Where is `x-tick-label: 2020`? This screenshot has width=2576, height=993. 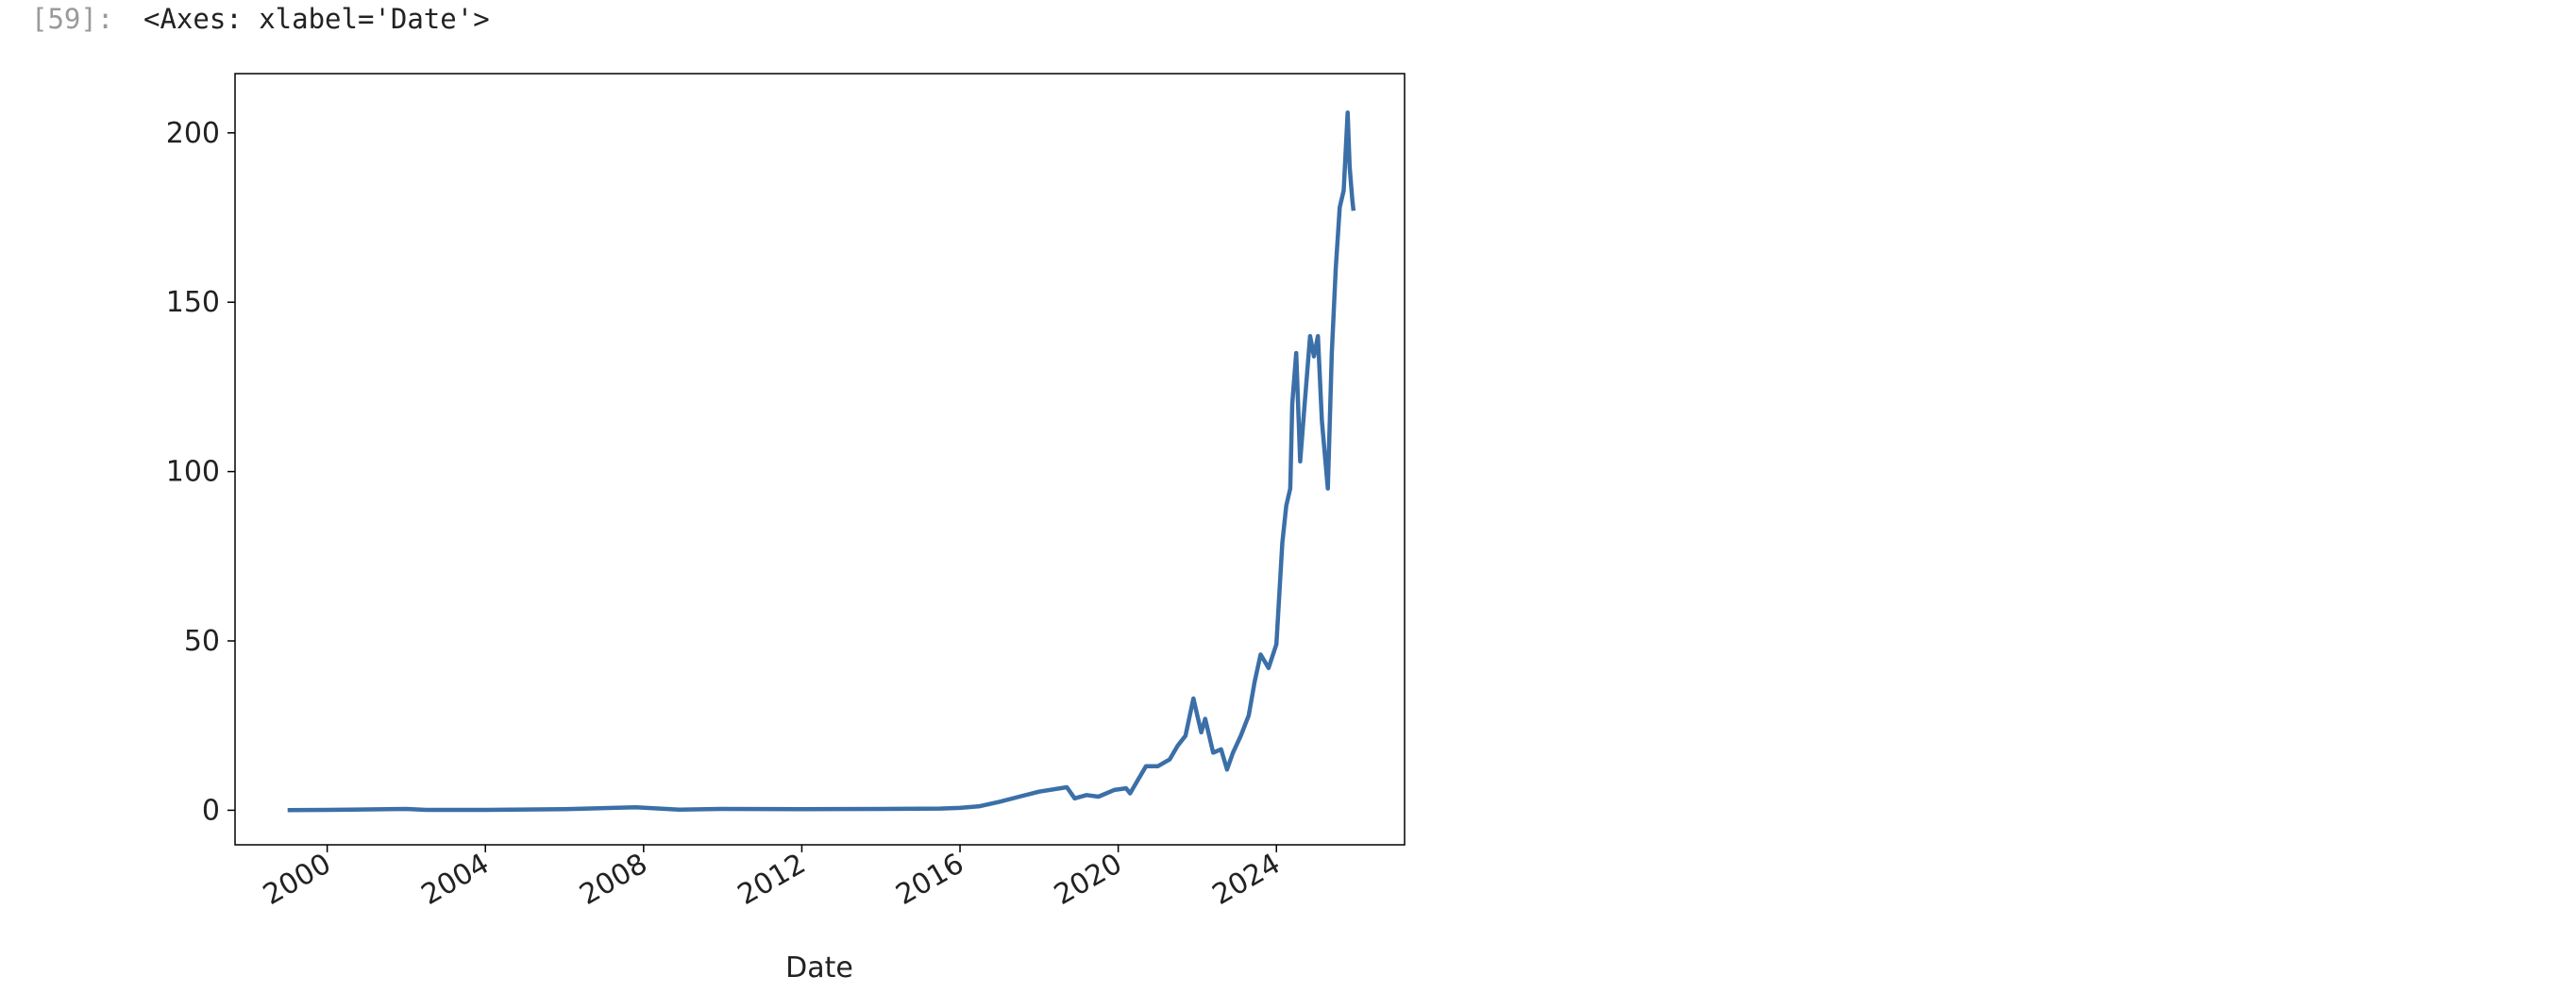
x-tick-label: 2020 is located at coordinates (1088, 880).